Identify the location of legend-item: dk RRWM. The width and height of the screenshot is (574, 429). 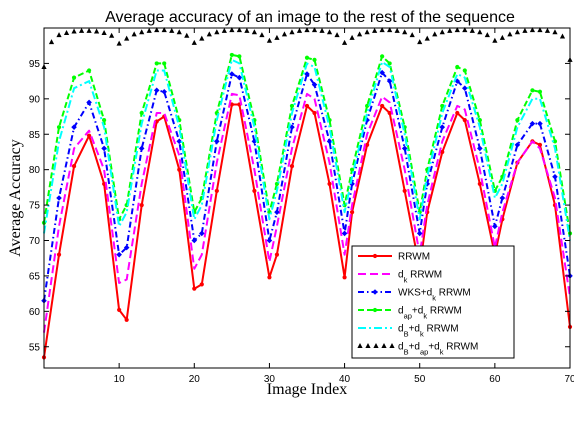
(400, 277).